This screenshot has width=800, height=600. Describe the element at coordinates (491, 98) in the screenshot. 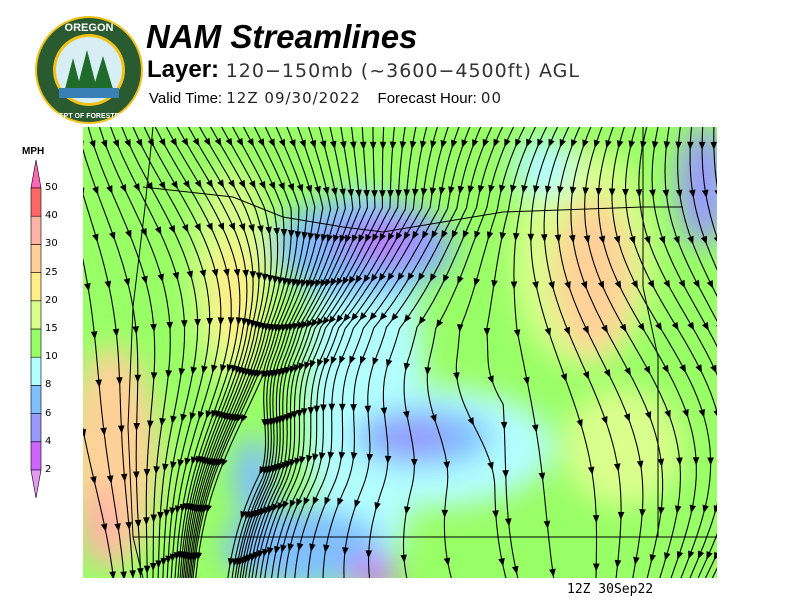

I see `forecast-value: 00` at that location.